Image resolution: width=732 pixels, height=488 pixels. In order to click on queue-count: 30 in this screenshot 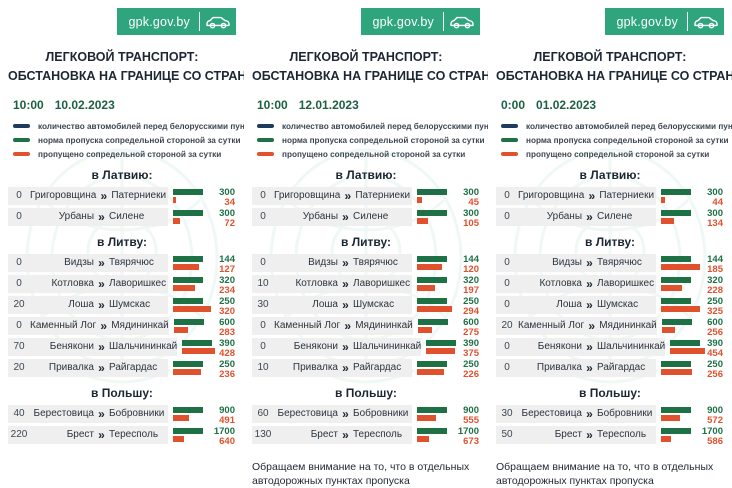, I will do `click(263, 304)`.